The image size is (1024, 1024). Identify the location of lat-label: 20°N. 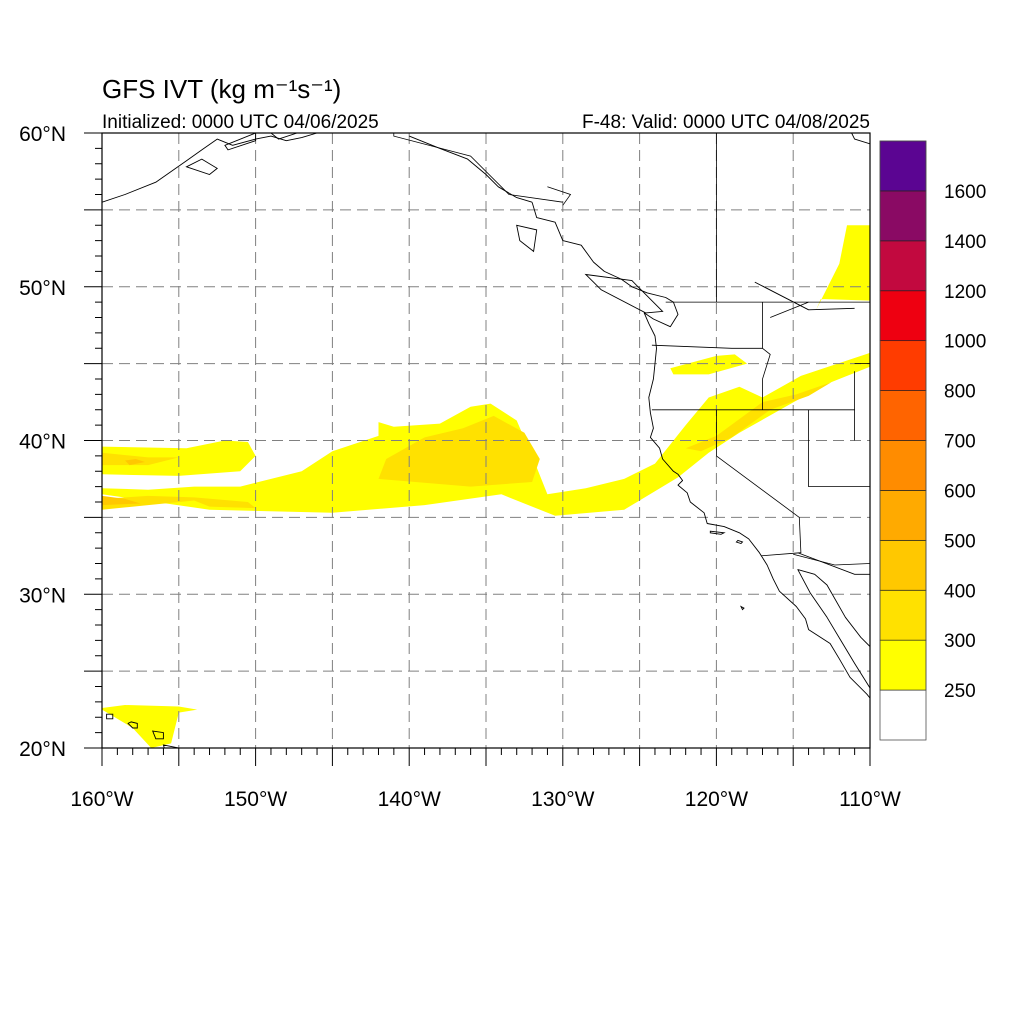
(42, 749).